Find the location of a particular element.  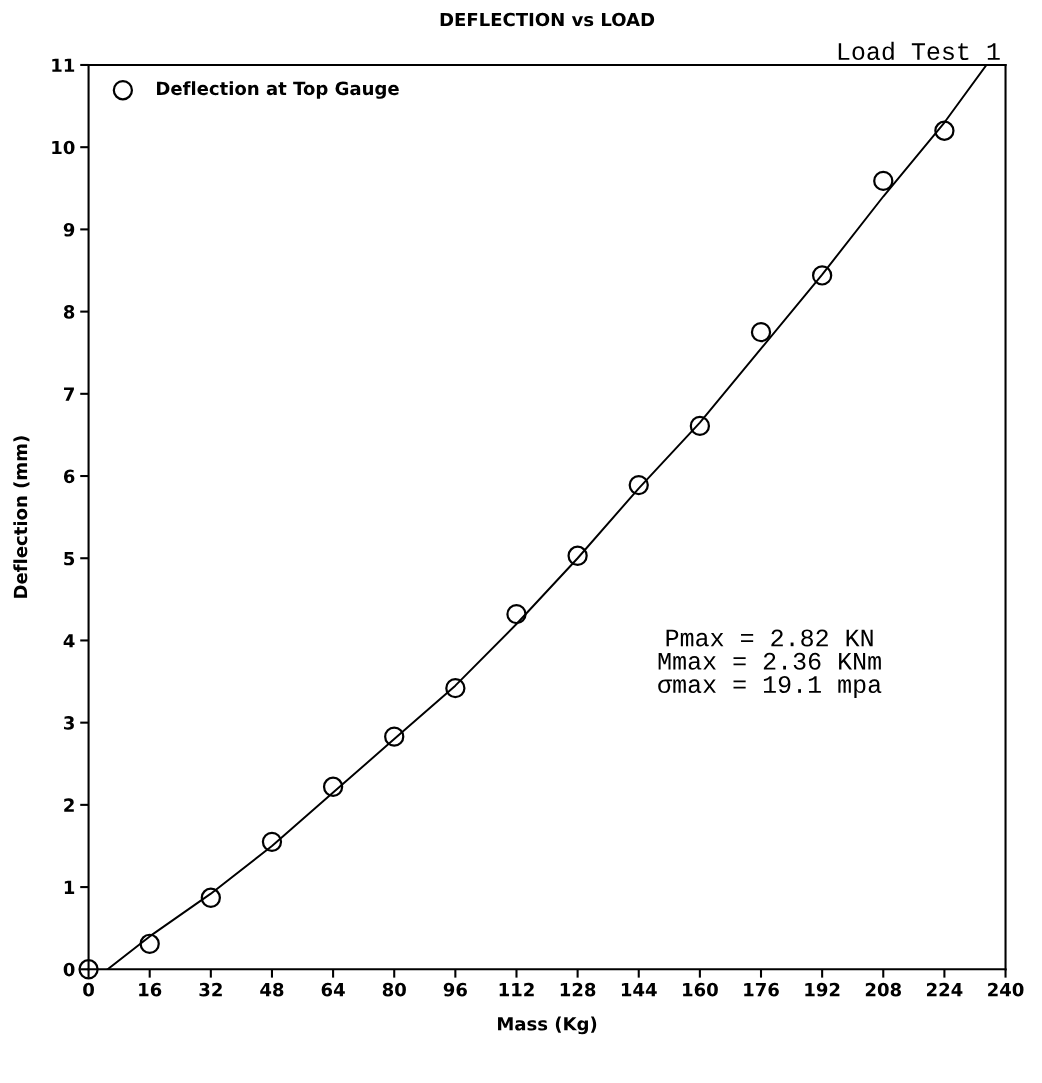

x-tick-label: 32 is located at coordinates (210, 989).